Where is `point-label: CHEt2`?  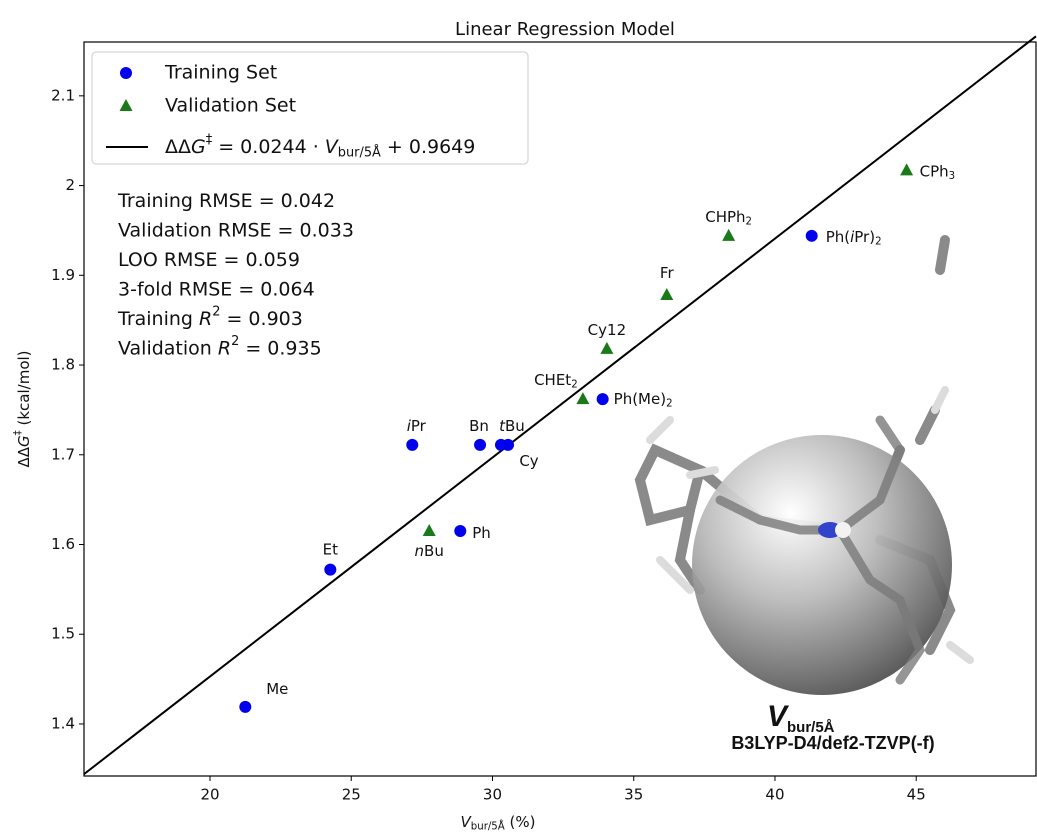
point-label: CHEt2 is located at coordinates (556, 381).